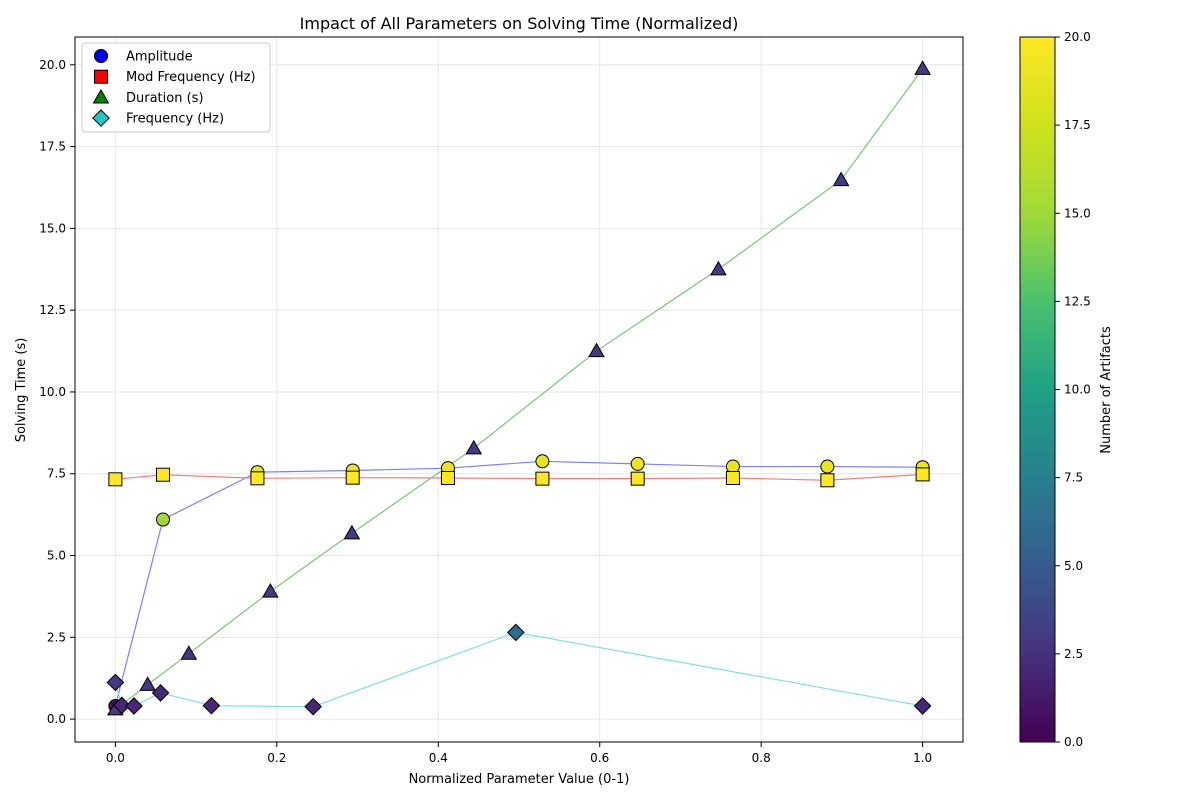  I want to click on y-tick-label: 12.5, so click(52, 310).